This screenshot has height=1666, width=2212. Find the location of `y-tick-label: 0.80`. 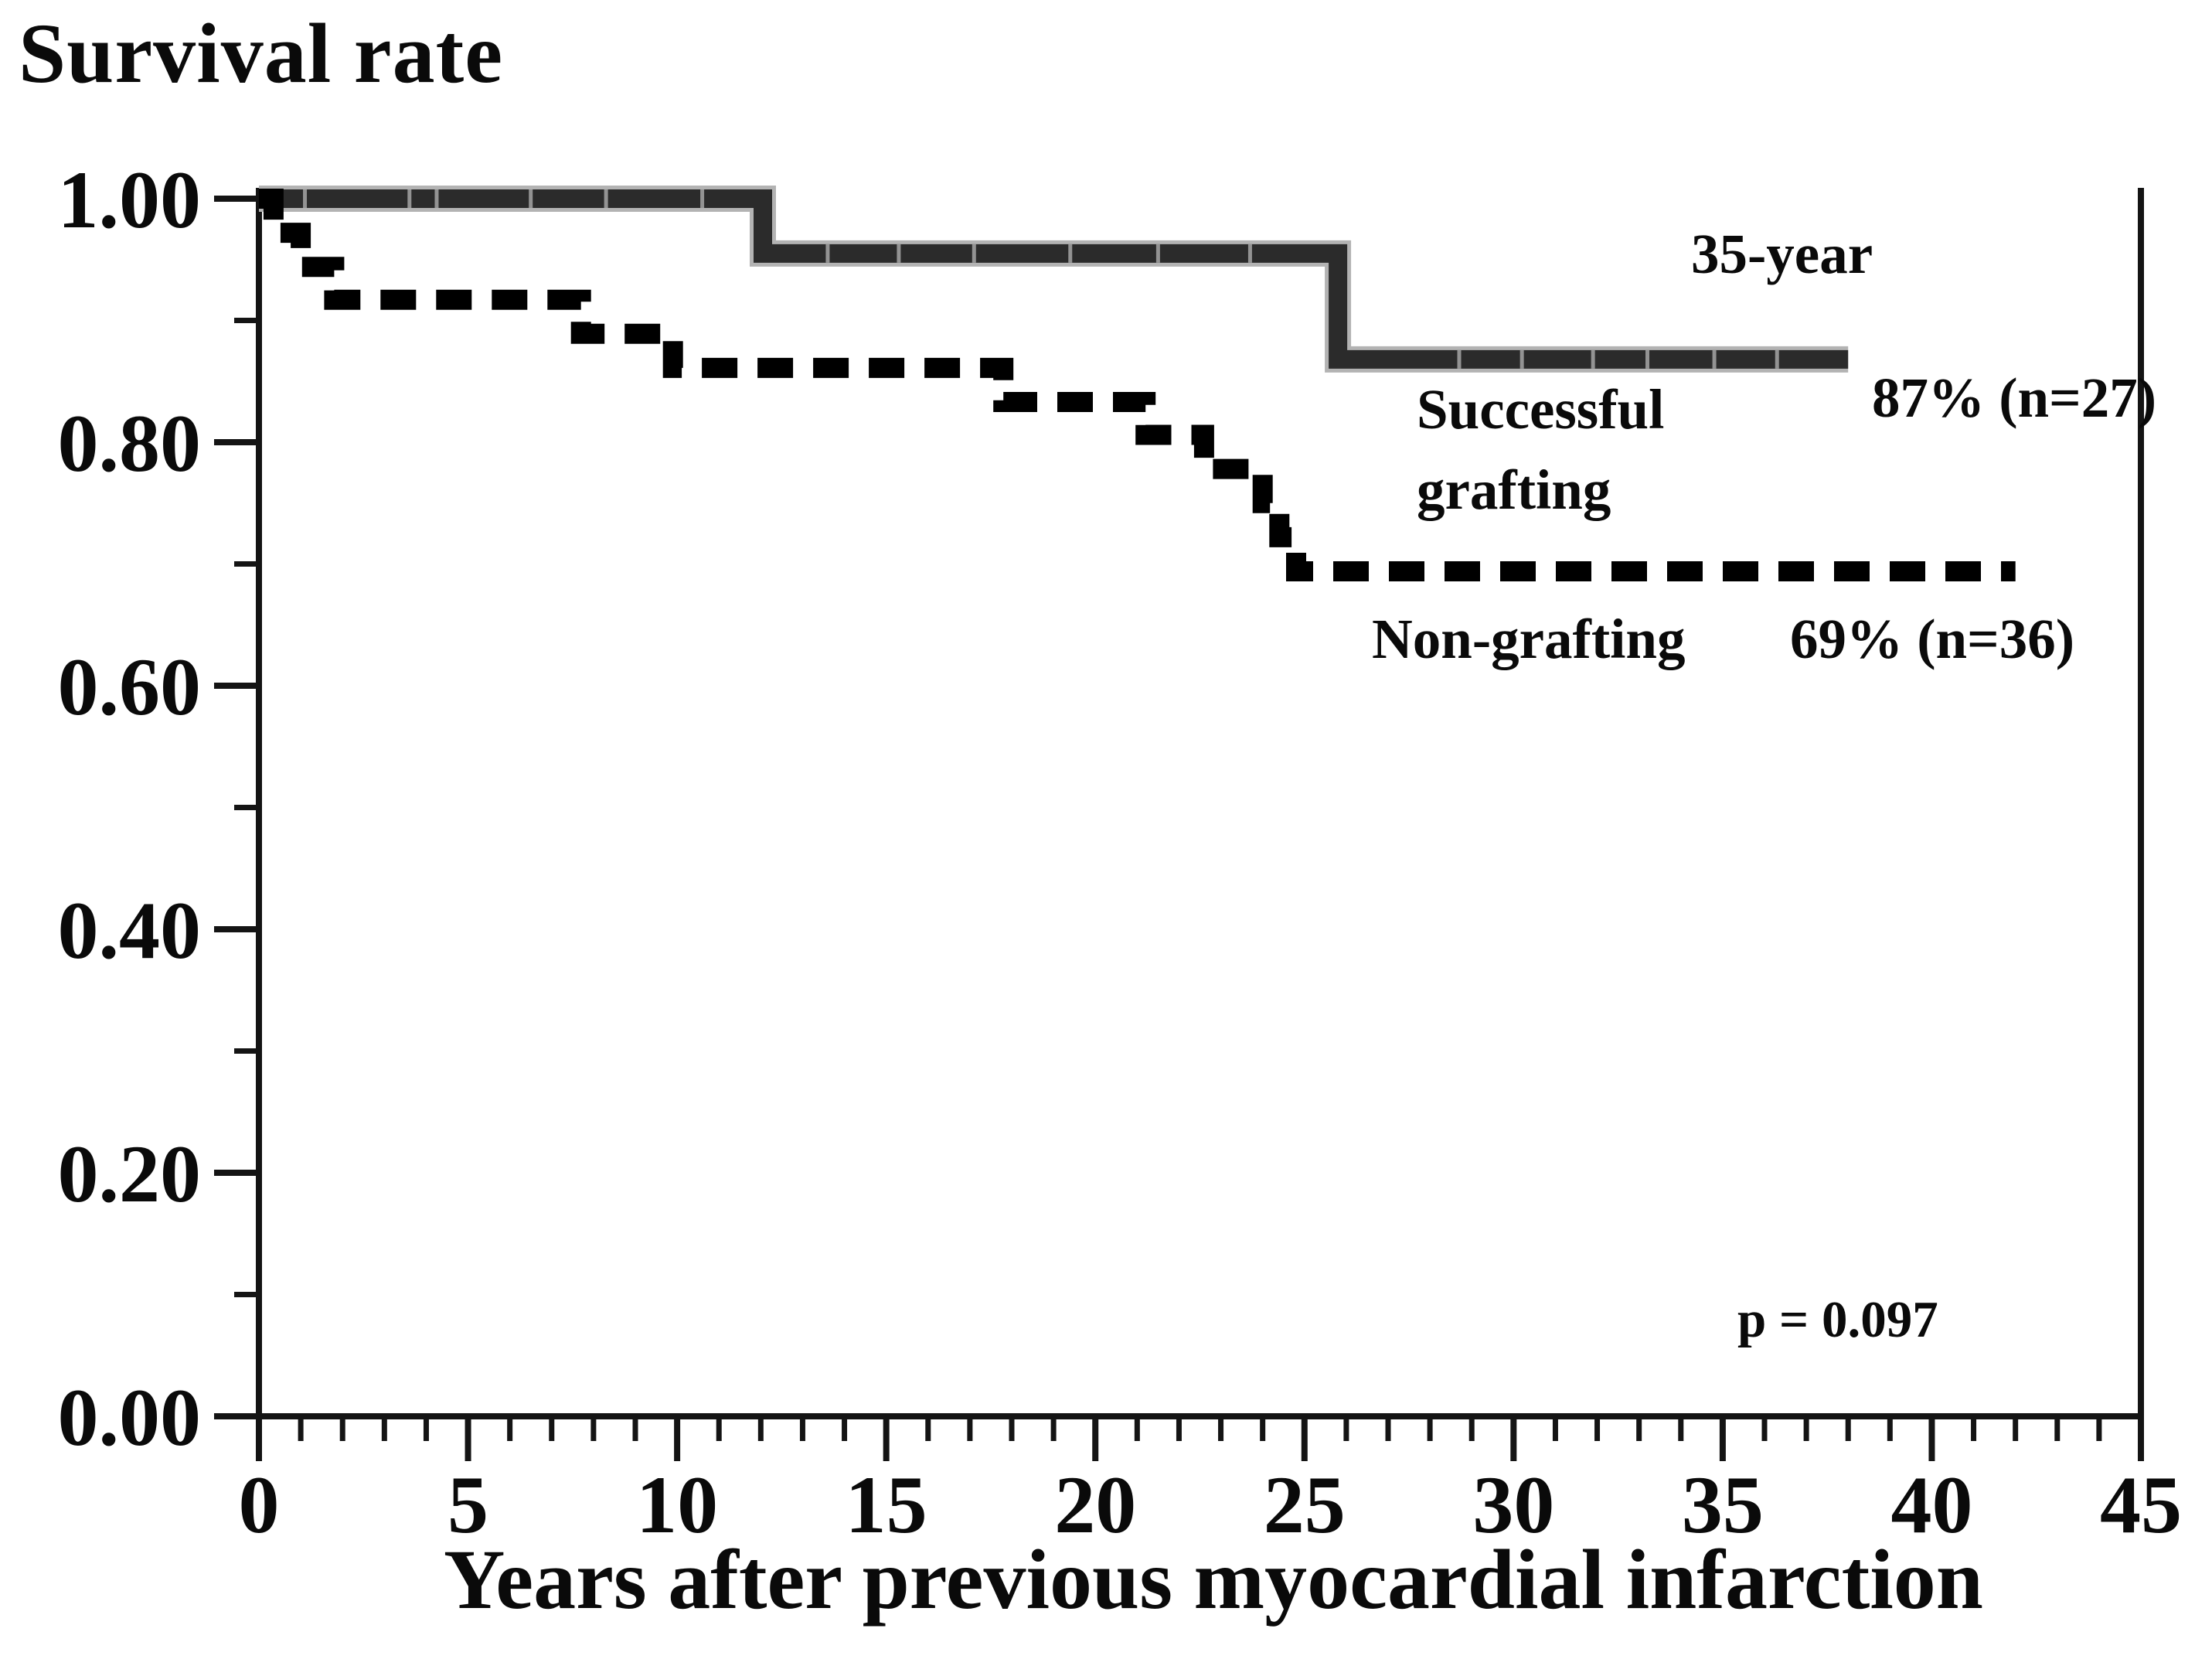

y-tick-label: 0.80 is located at coordinates (130, 443).